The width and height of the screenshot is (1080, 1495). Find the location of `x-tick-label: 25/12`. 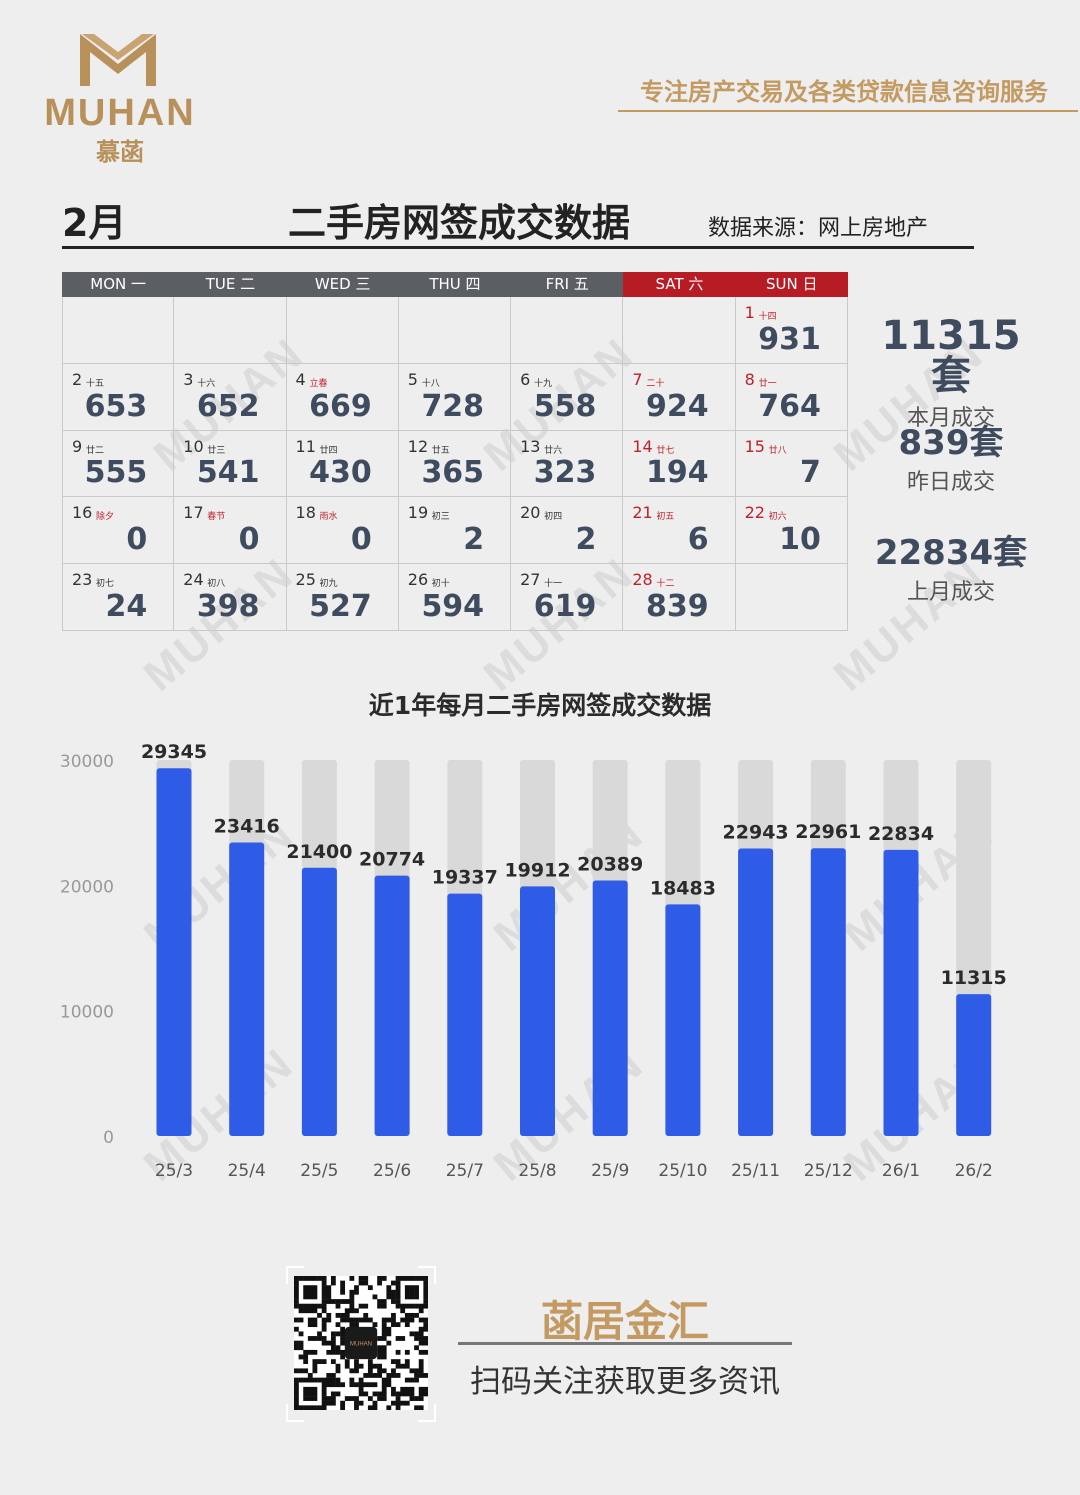

x-tick-label: 25/12 is located at coordinates (828, 1171).